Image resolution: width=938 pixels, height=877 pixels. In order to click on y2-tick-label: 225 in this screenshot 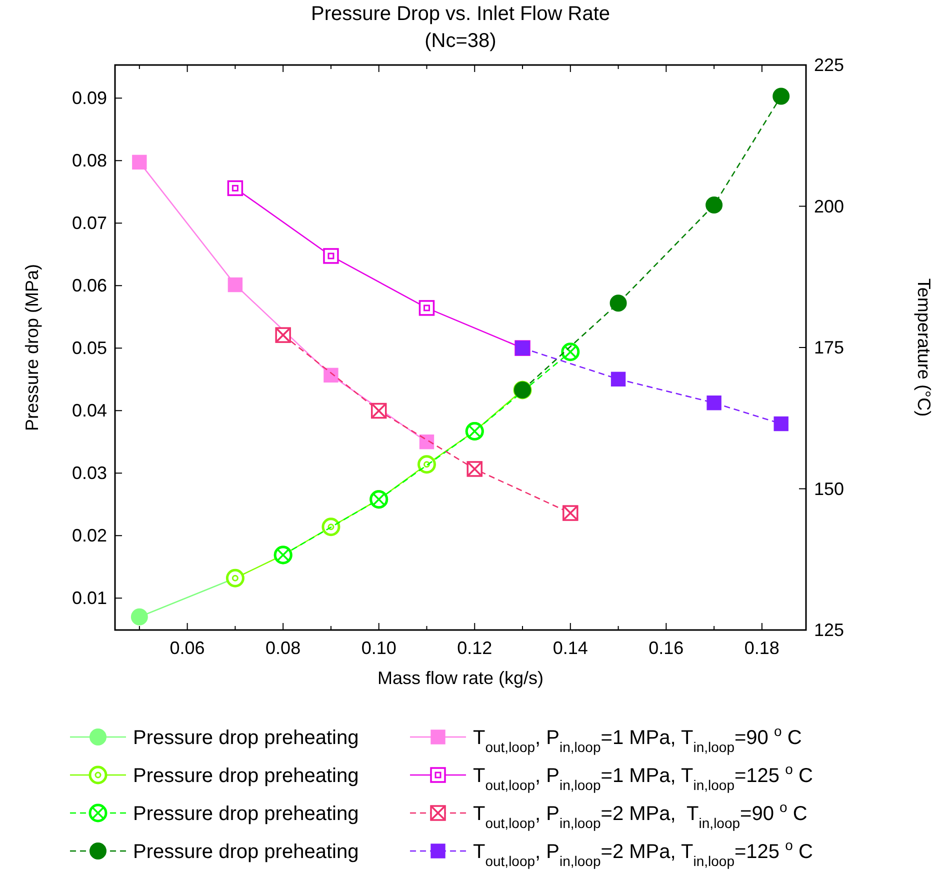, I will do `click(829, 65)`.